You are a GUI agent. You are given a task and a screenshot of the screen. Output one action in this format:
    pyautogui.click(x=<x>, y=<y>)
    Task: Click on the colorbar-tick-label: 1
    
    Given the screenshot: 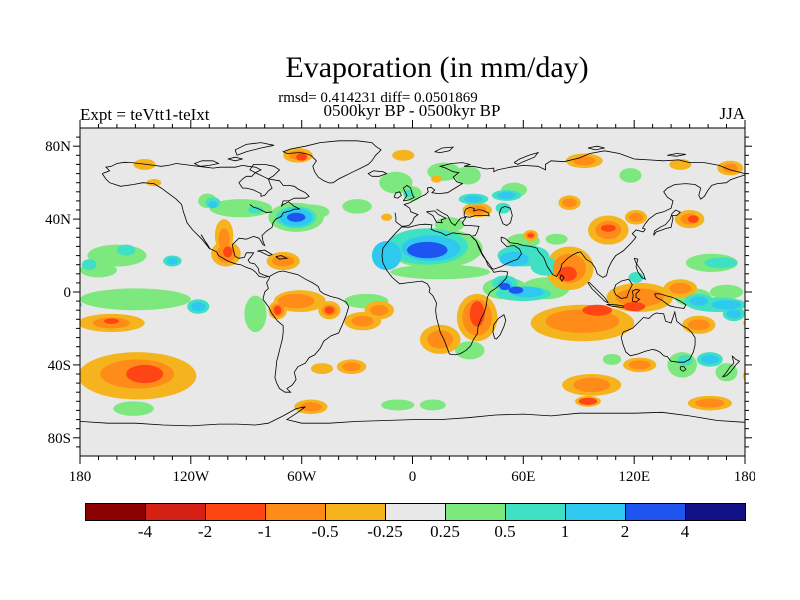 What is the action you would take?
    pyautogui.click(x=565, y=531)
    